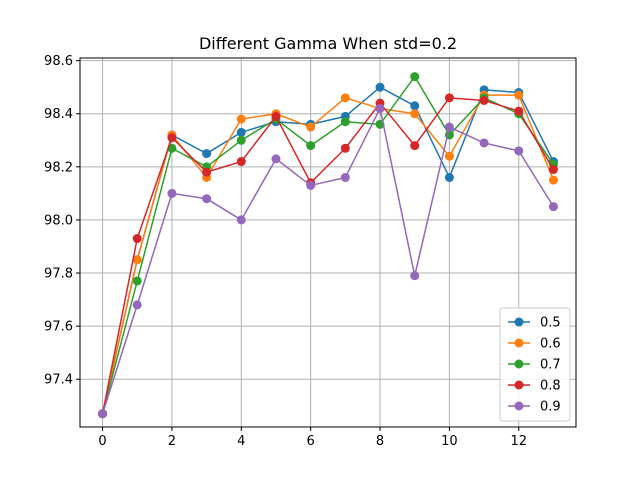 The height and width of the screenshot is (480, 640). I want to click on x-tick-label: 2, so click(172, 441).